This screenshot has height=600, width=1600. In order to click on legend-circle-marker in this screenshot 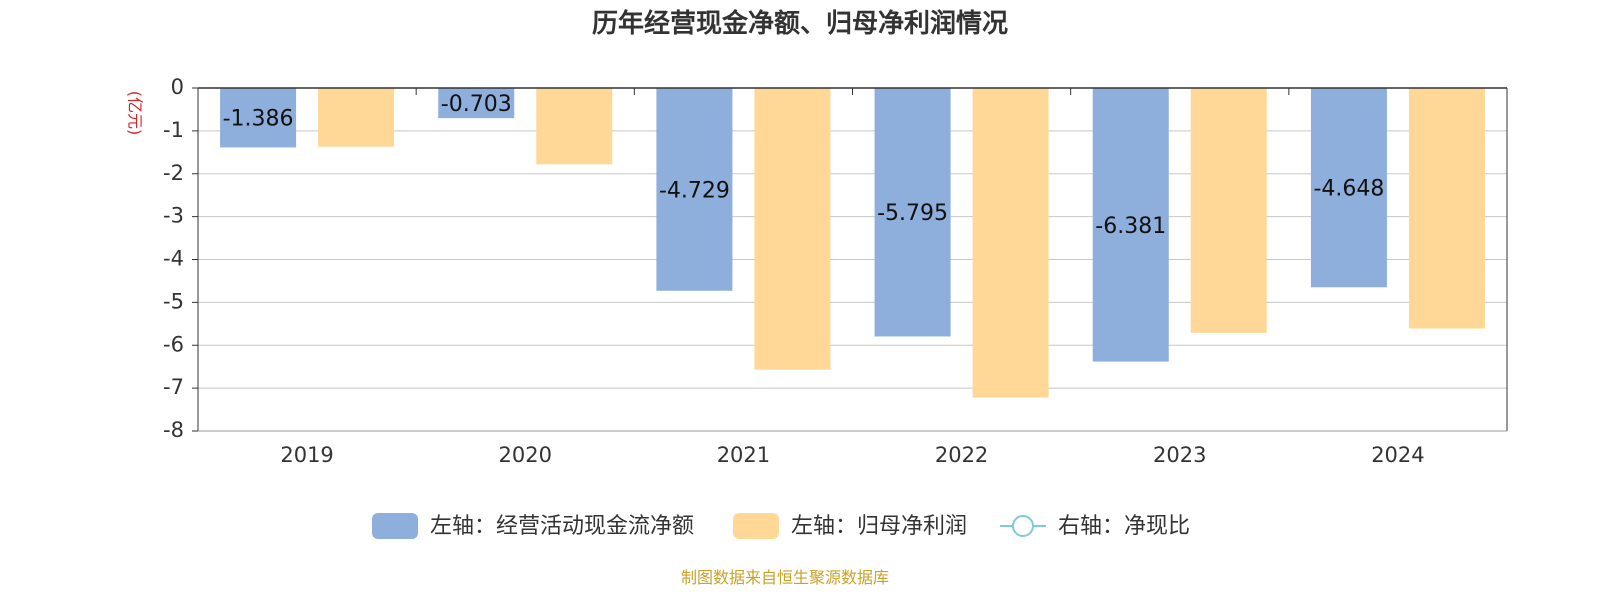, I will do `click(1023, 526)`.